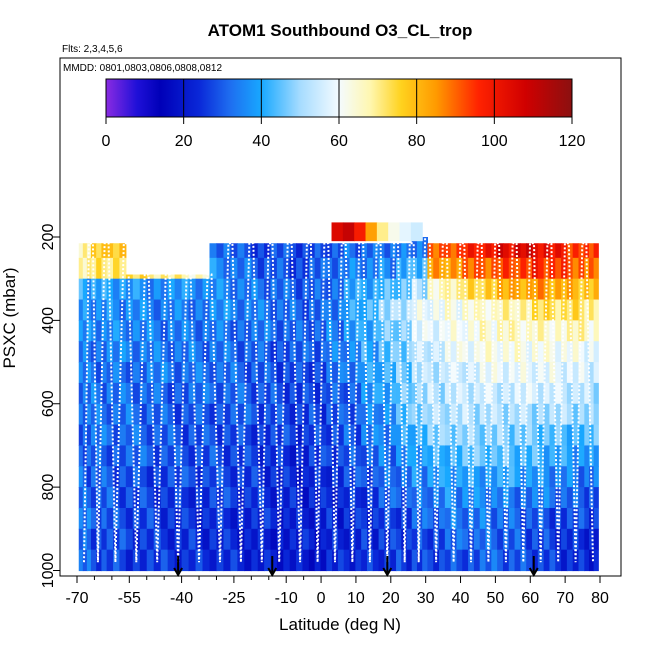 This screenshot has height=650, width=650. Describe the element at coordinates (286, 598) in the screenshot. I see `x-tick-label: -10` at that location.